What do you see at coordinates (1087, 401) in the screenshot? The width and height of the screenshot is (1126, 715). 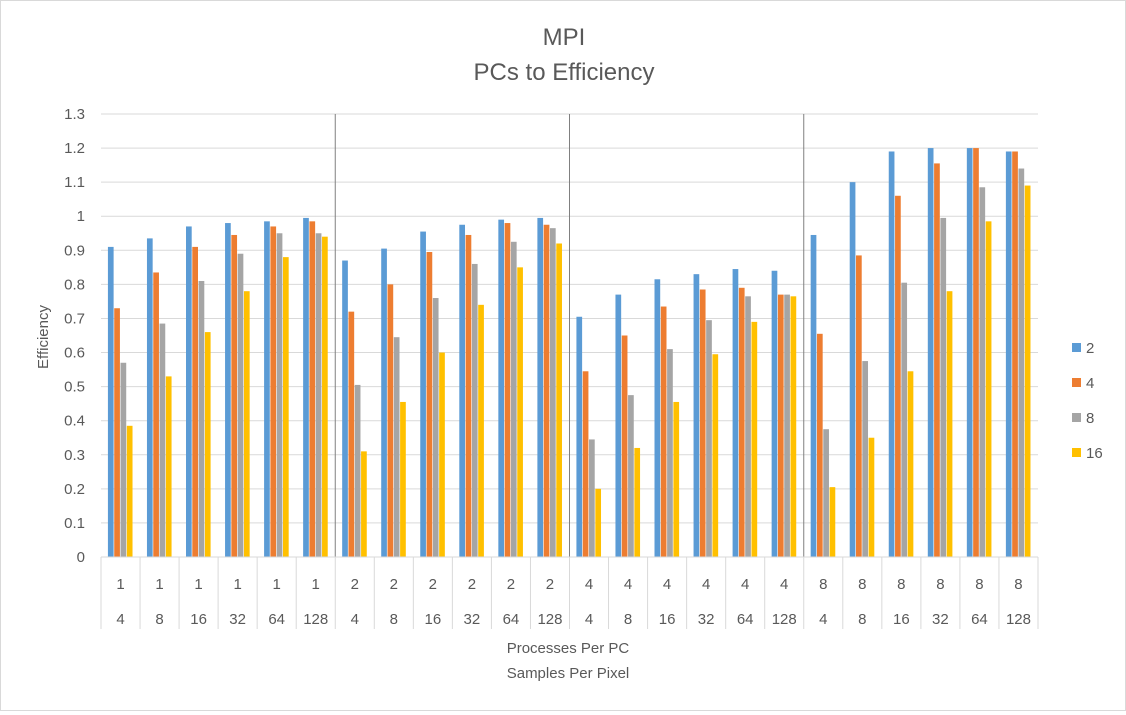 I see `legend: 2 4 8 16` at bounding box center [1087, 401].